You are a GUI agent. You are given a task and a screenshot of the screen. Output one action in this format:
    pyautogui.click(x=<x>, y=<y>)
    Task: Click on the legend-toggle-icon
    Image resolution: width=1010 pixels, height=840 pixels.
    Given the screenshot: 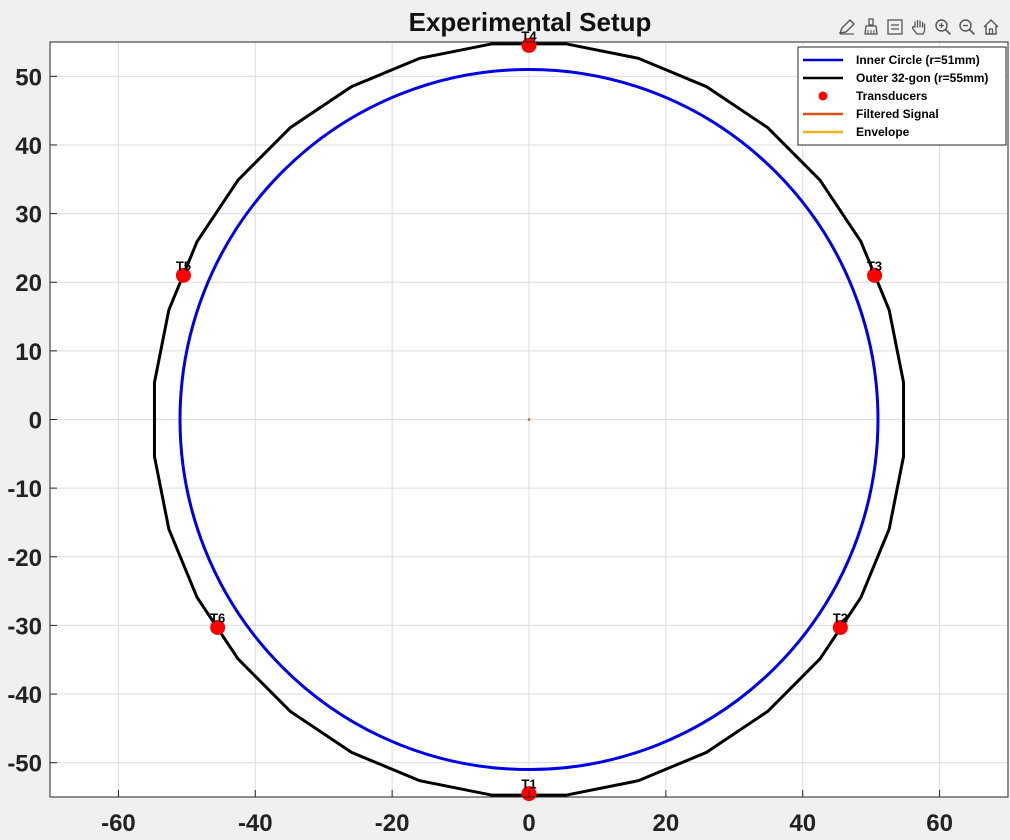 What is the action you would take?
    pyautogui.click(x=895, y=27)
    